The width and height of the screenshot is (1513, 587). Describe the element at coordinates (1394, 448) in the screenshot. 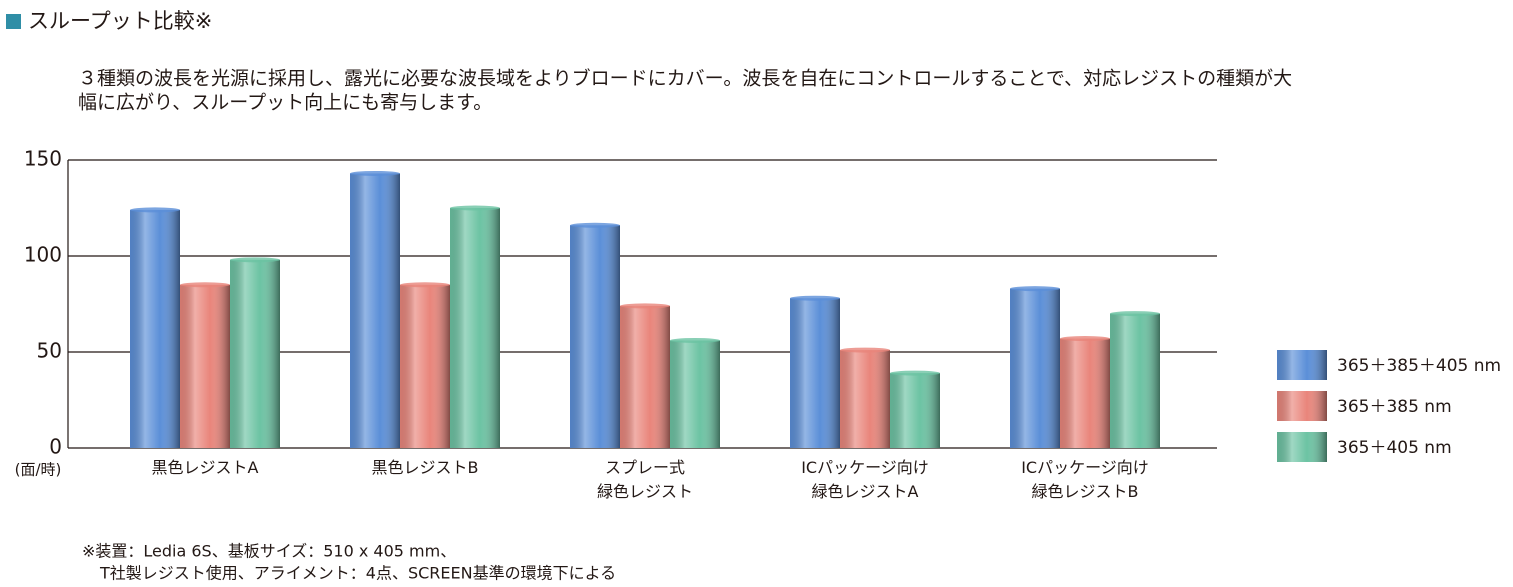

I see `legend-label: 365＋405 nm` at that location.